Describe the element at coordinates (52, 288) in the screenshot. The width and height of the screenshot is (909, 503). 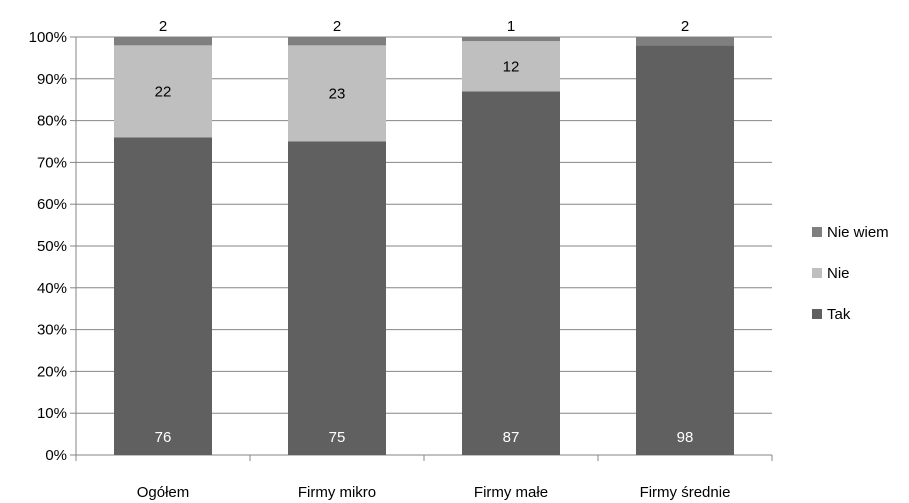
I see `y-tick-label: 40%` at that location.